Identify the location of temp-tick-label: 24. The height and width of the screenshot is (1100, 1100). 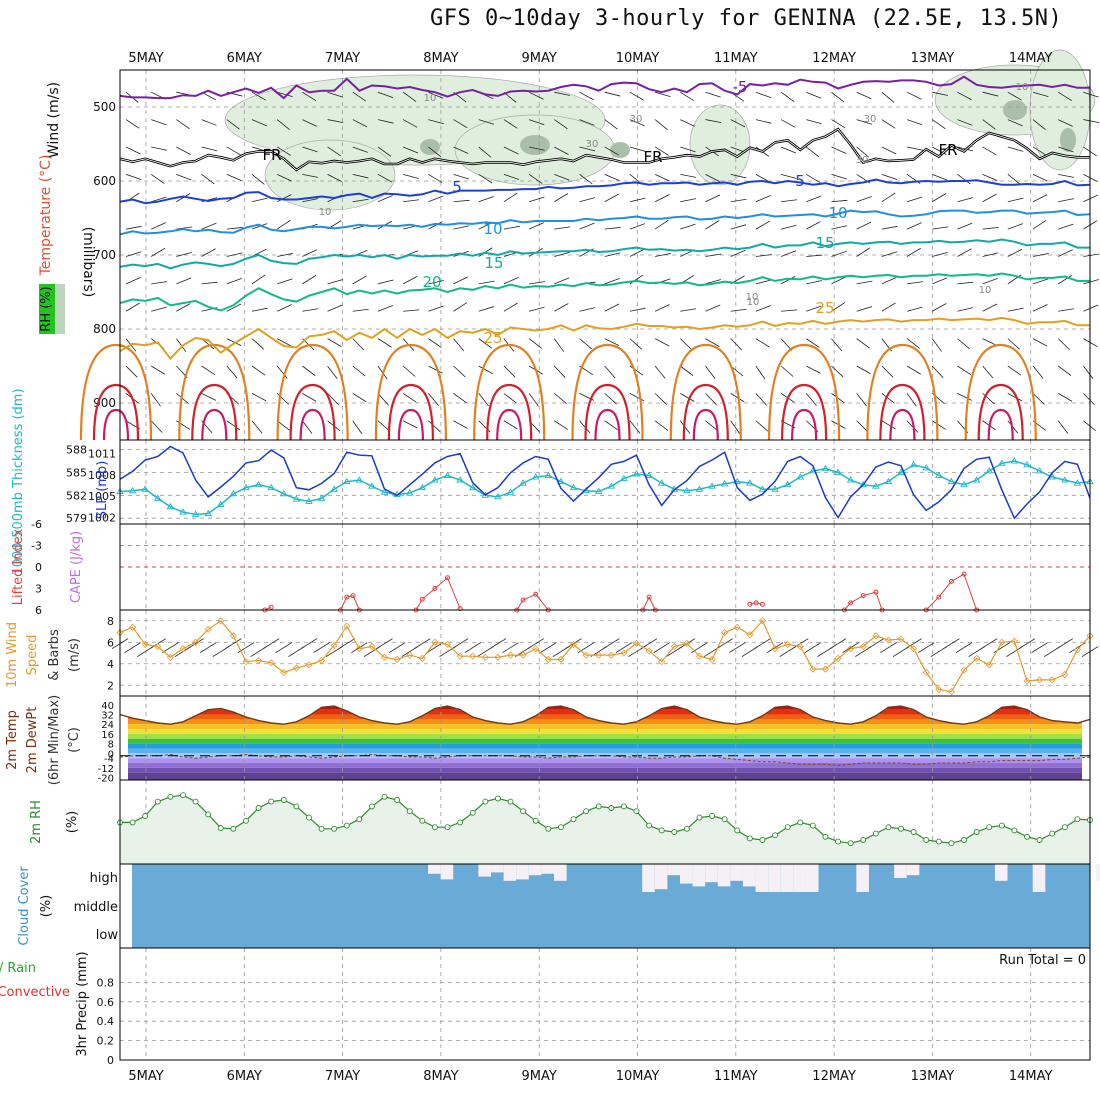
(107, 725).